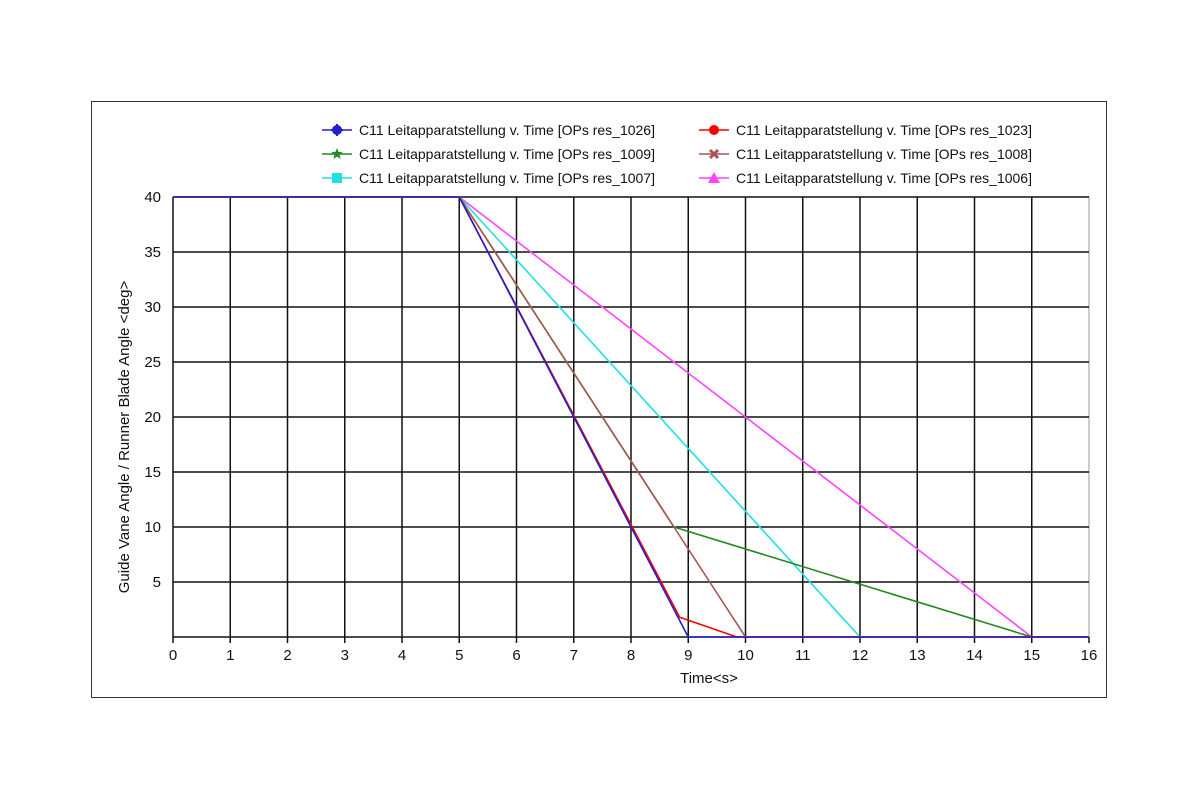 The height and width of the screenshot is (800, 1200). Describe the element at coordinates (152, 527) in the screenshot. I see `y-tick-label-10: 10` at that location.